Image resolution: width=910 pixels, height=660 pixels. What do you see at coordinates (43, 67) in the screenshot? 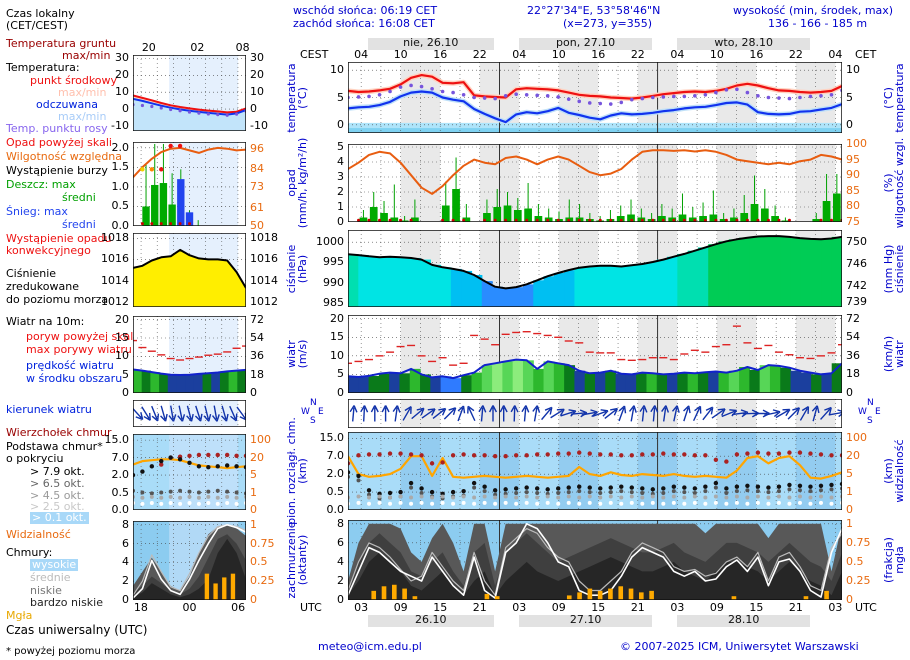
I see `temperature-label: Temperatura:` at bounding box center [43, 67].